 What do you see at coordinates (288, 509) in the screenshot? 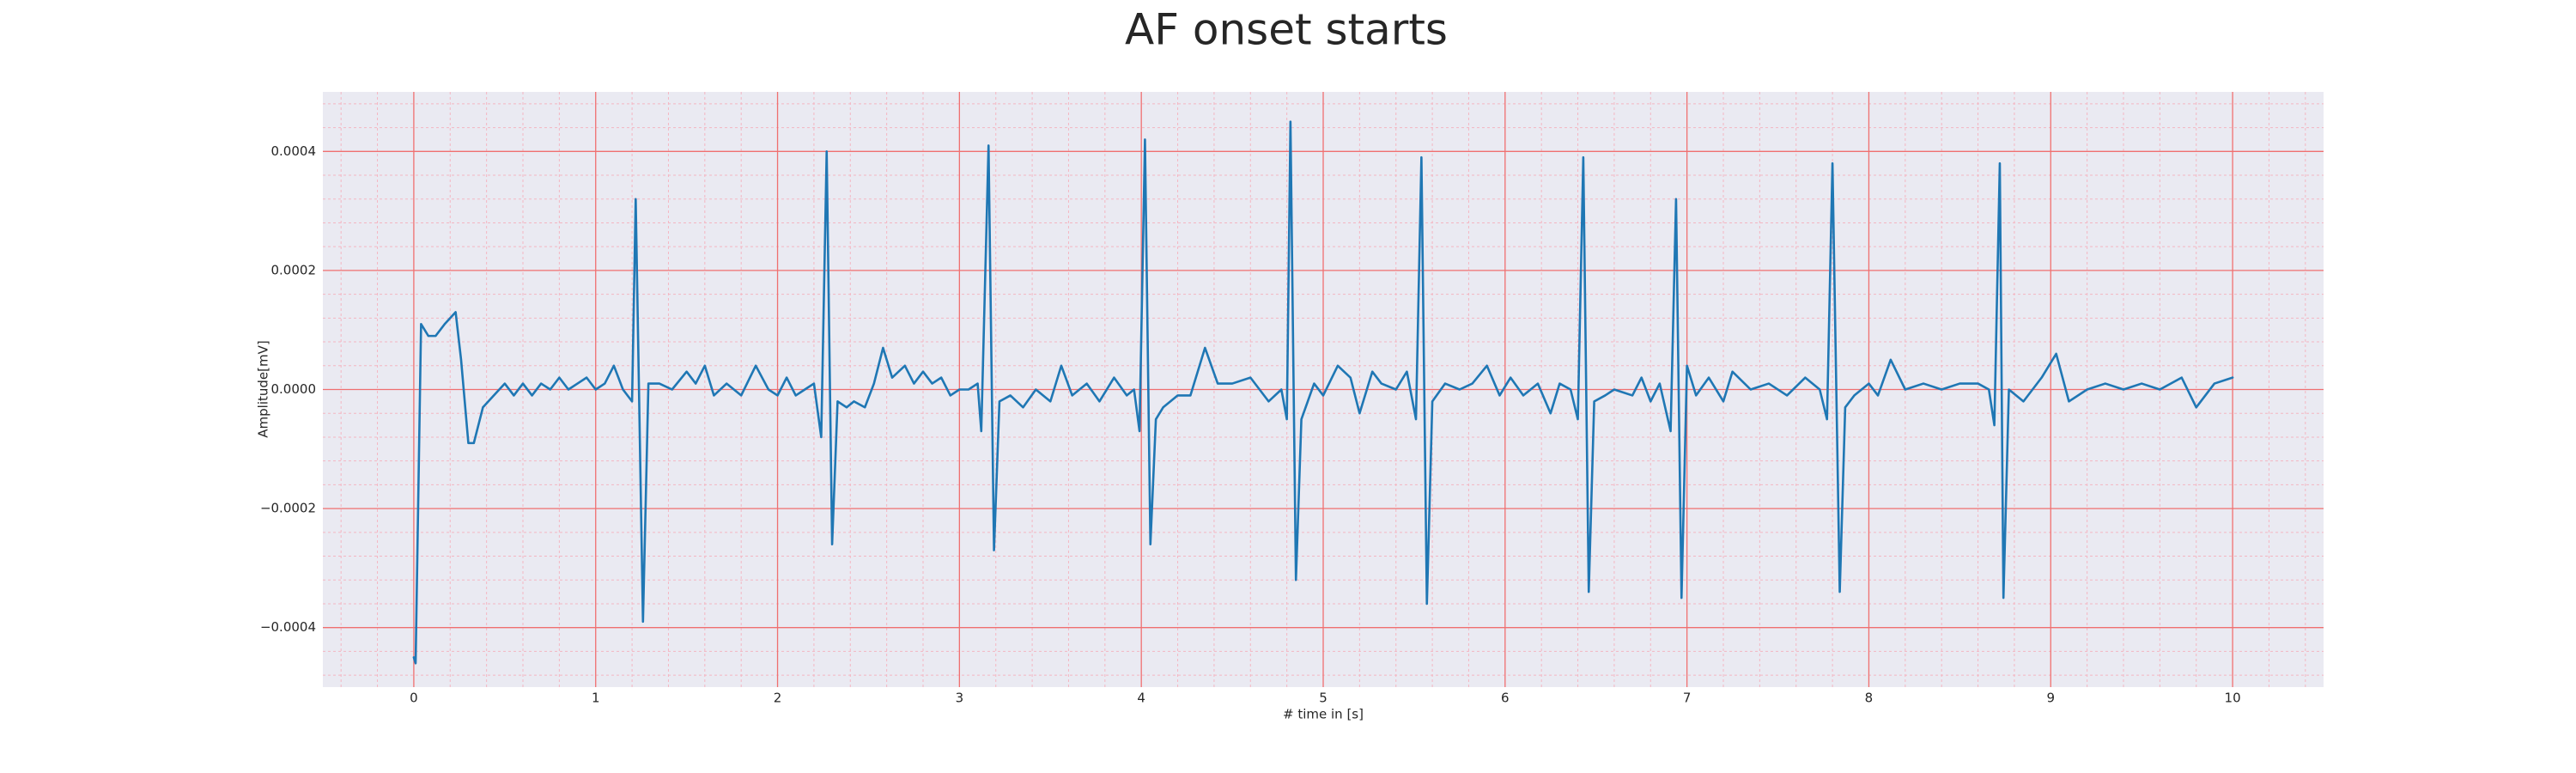
I see `y-tick-label: −0.0002` at bounding box center [288, 509].